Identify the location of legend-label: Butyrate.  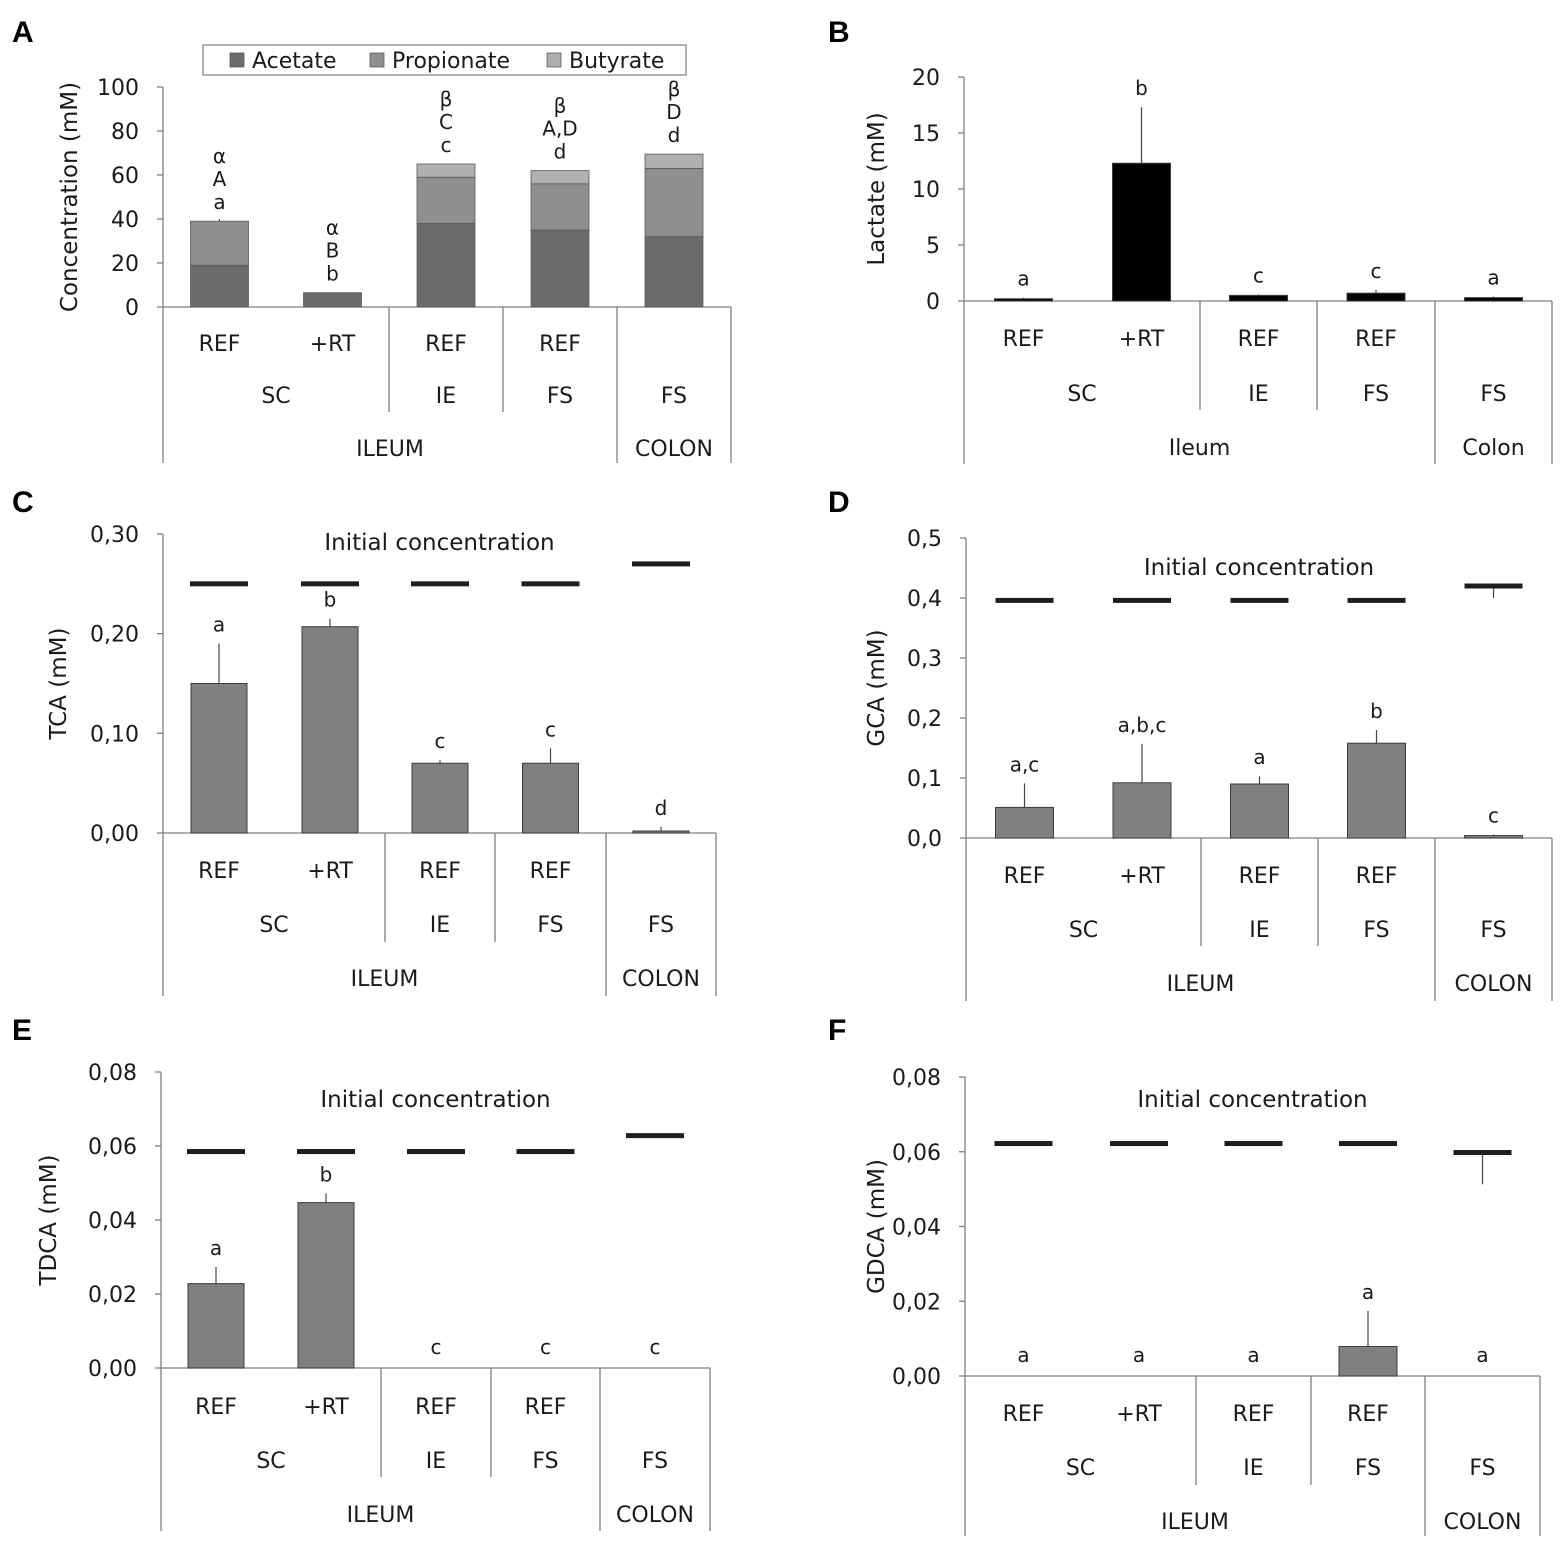
(616, 61).